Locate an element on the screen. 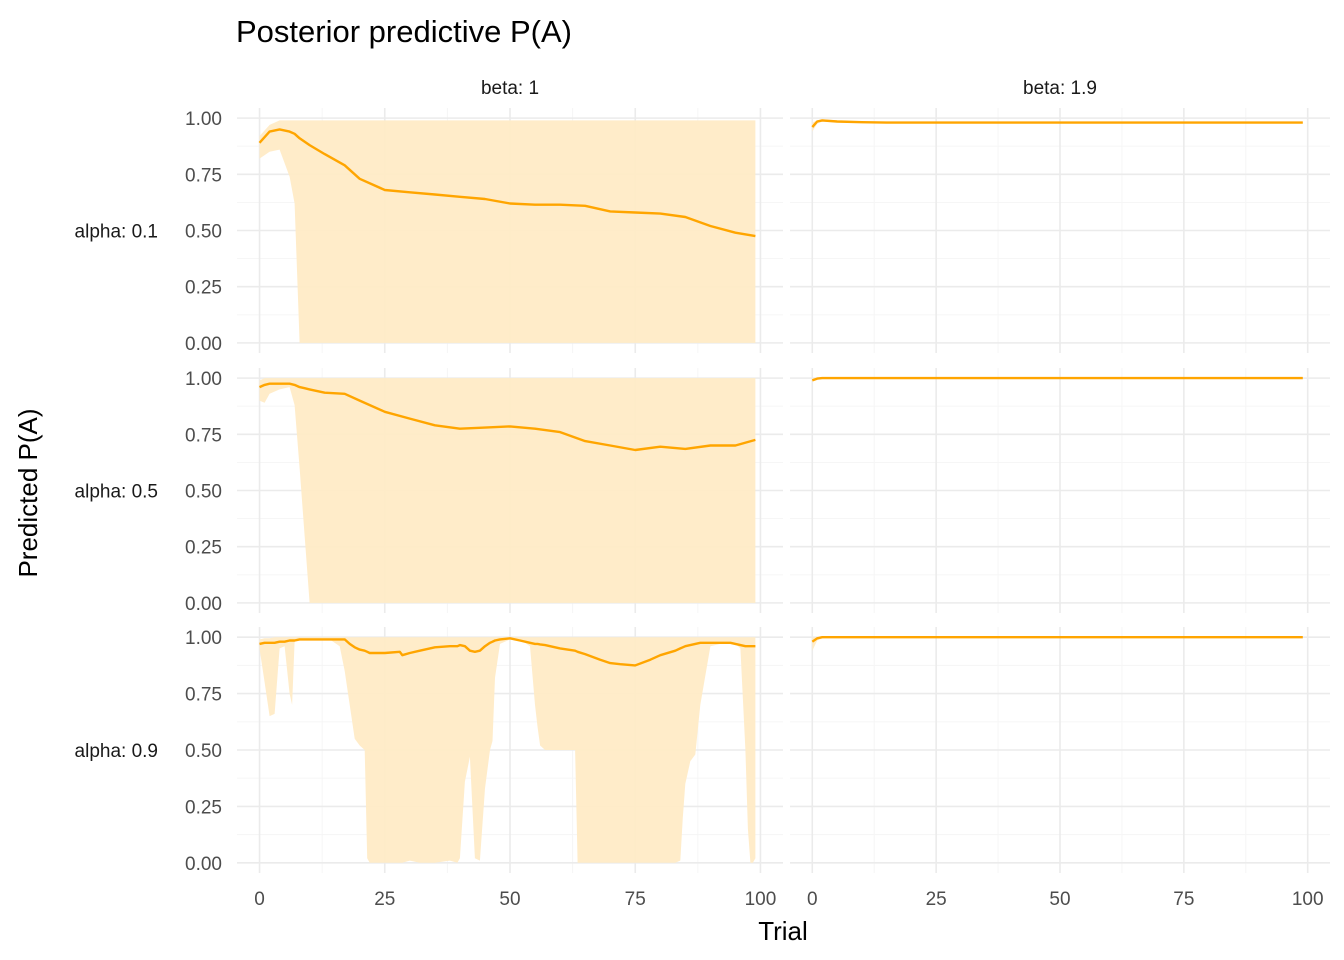 This screenshot has width=1344, height=960. facet-col-strip-label: beta: 1.9 is located at coordinates (1060, 88).